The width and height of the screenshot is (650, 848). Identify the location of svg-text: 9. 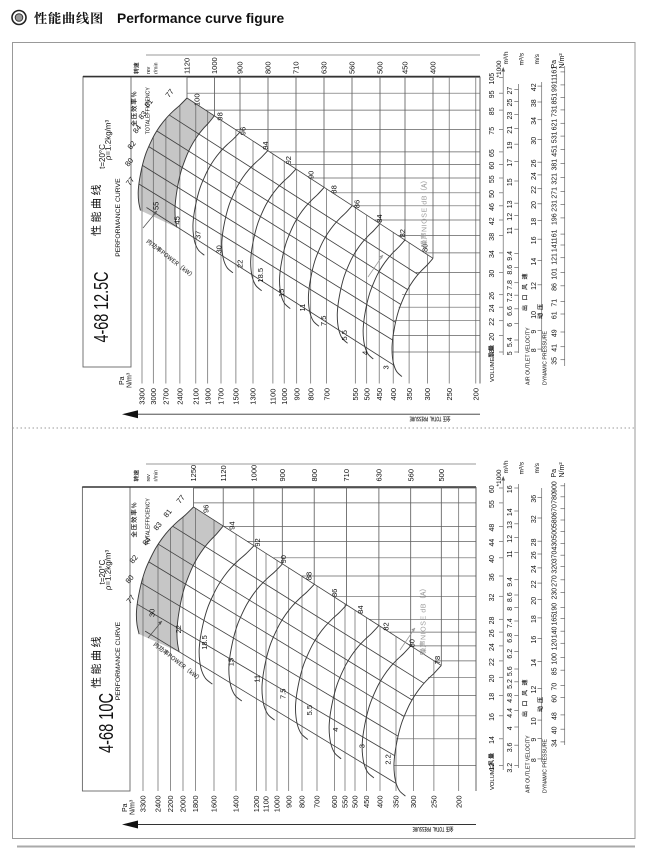
(534, 740).